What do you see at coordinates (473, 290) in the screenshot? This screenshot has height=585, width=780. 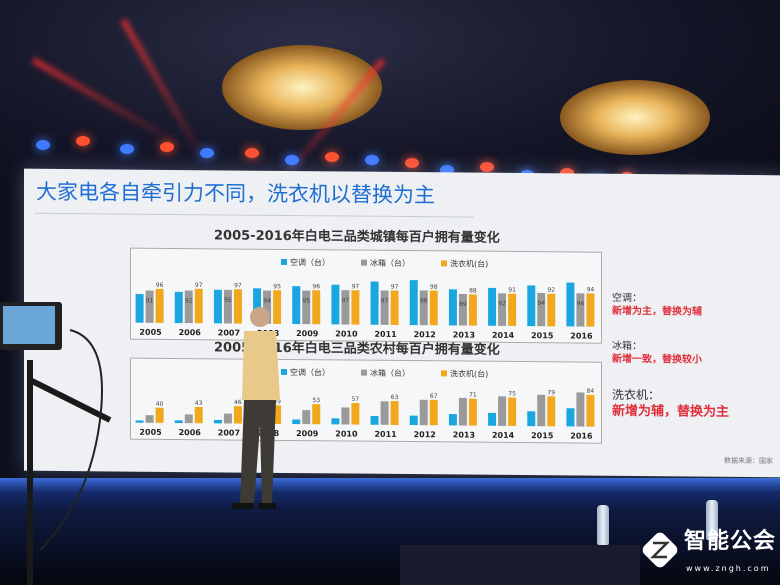 I see `data-label: 88` at bounding box center [473, 290].